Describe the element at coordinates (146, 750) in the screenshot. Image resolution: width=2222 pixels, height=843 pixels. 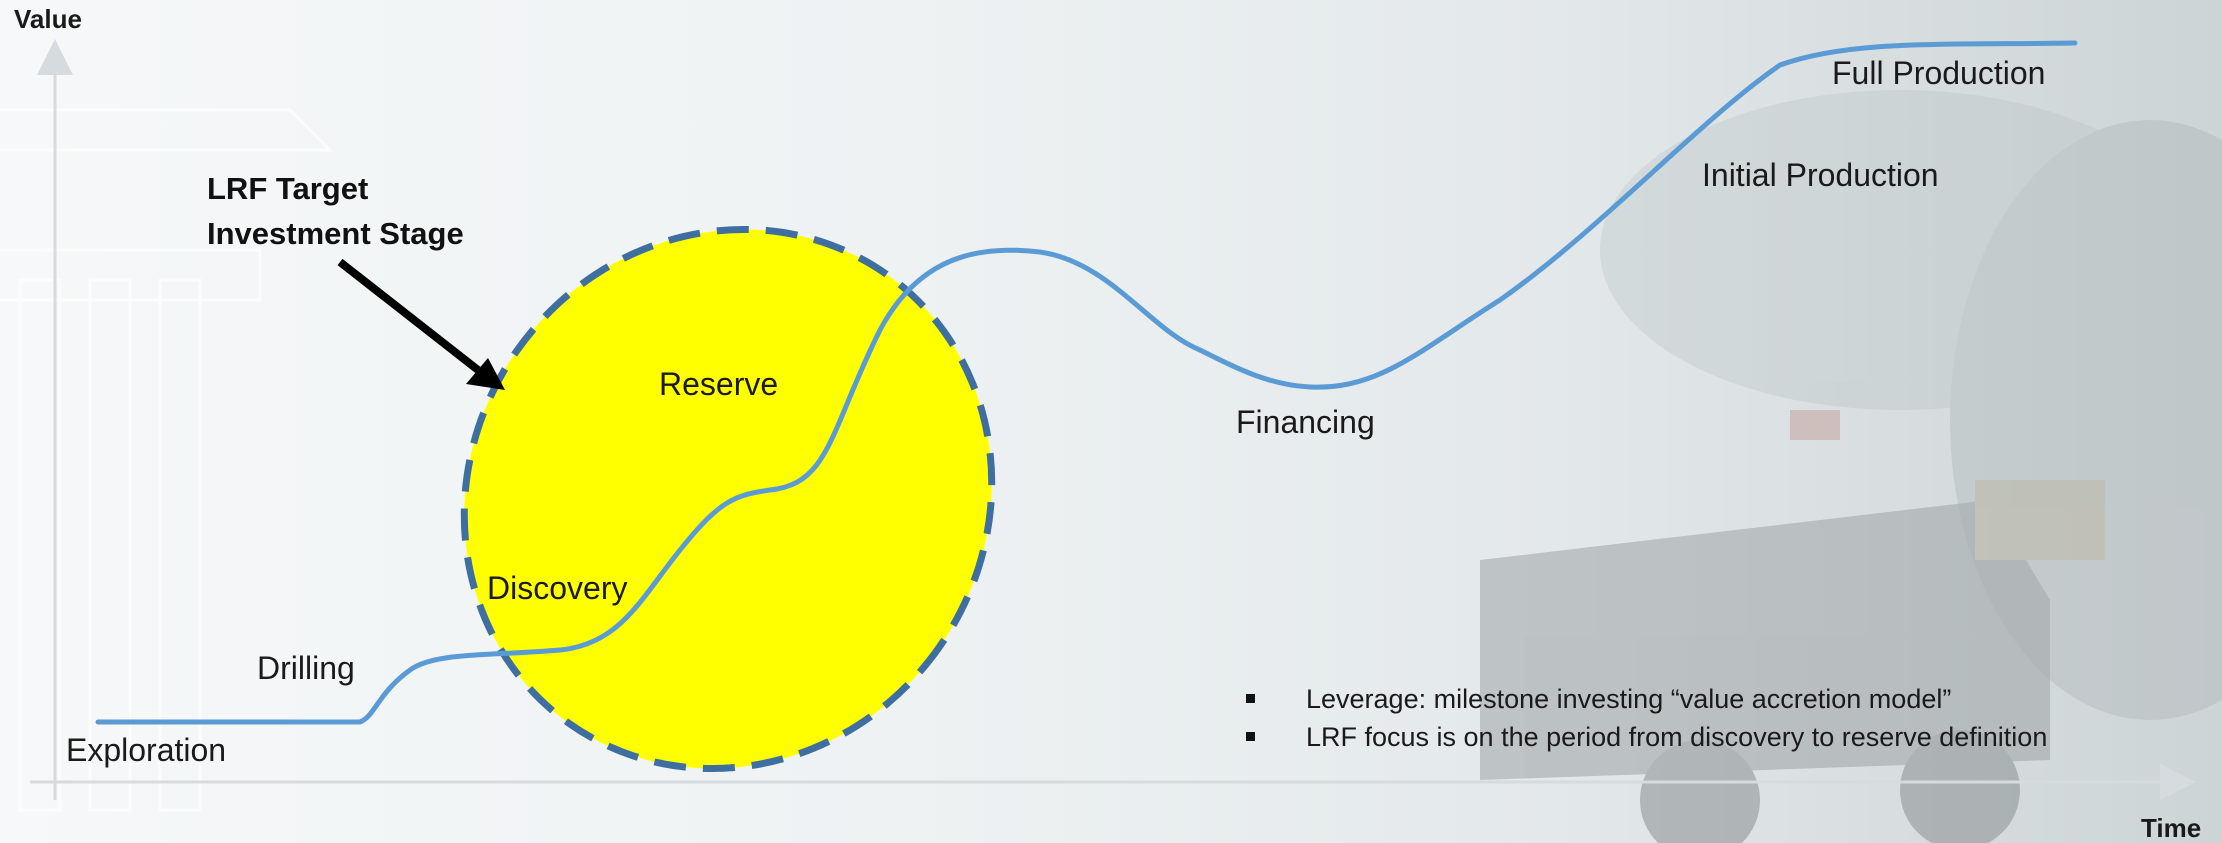
I see `stage-label-exploration: Exploration` at that location.